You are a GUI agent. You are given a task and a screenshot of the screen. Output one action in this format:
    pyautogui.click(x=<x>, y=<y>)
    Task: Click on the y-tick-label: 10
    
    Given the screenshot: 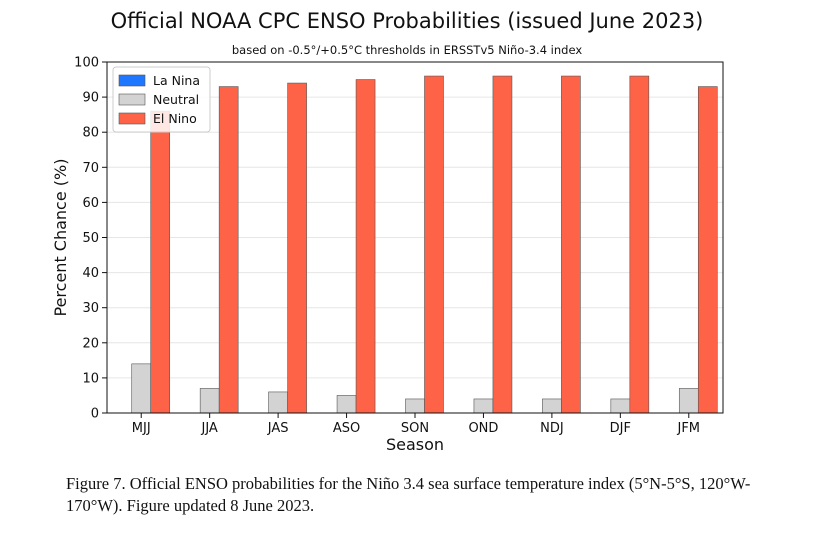 What is the action you would take?
    pyautogui.click(x=90, y=378)
    